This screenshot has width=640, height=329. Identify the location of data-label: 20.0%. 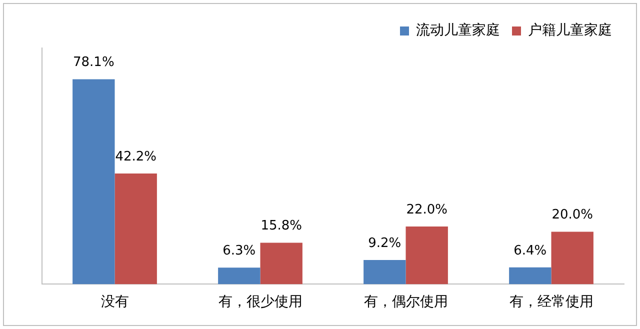
(573, 215).